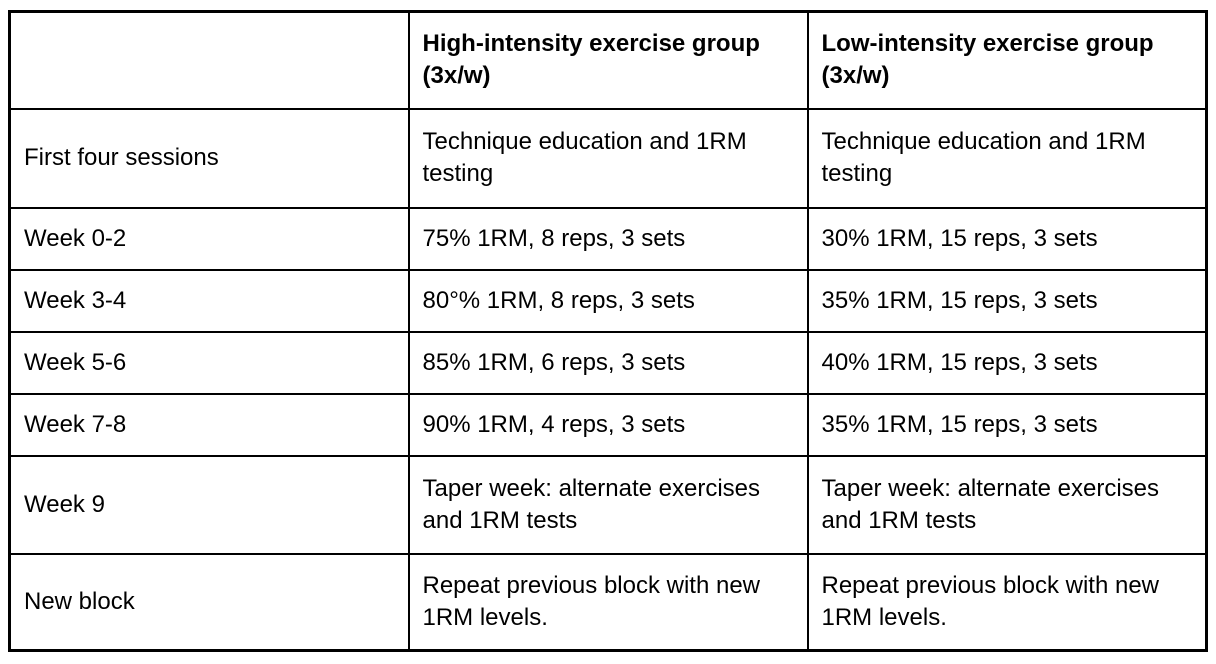  What do you see at coordinates (209, 158) in the screenshot?
I see `row-label-cell: First four sessions` at bounding box center [209, 158].